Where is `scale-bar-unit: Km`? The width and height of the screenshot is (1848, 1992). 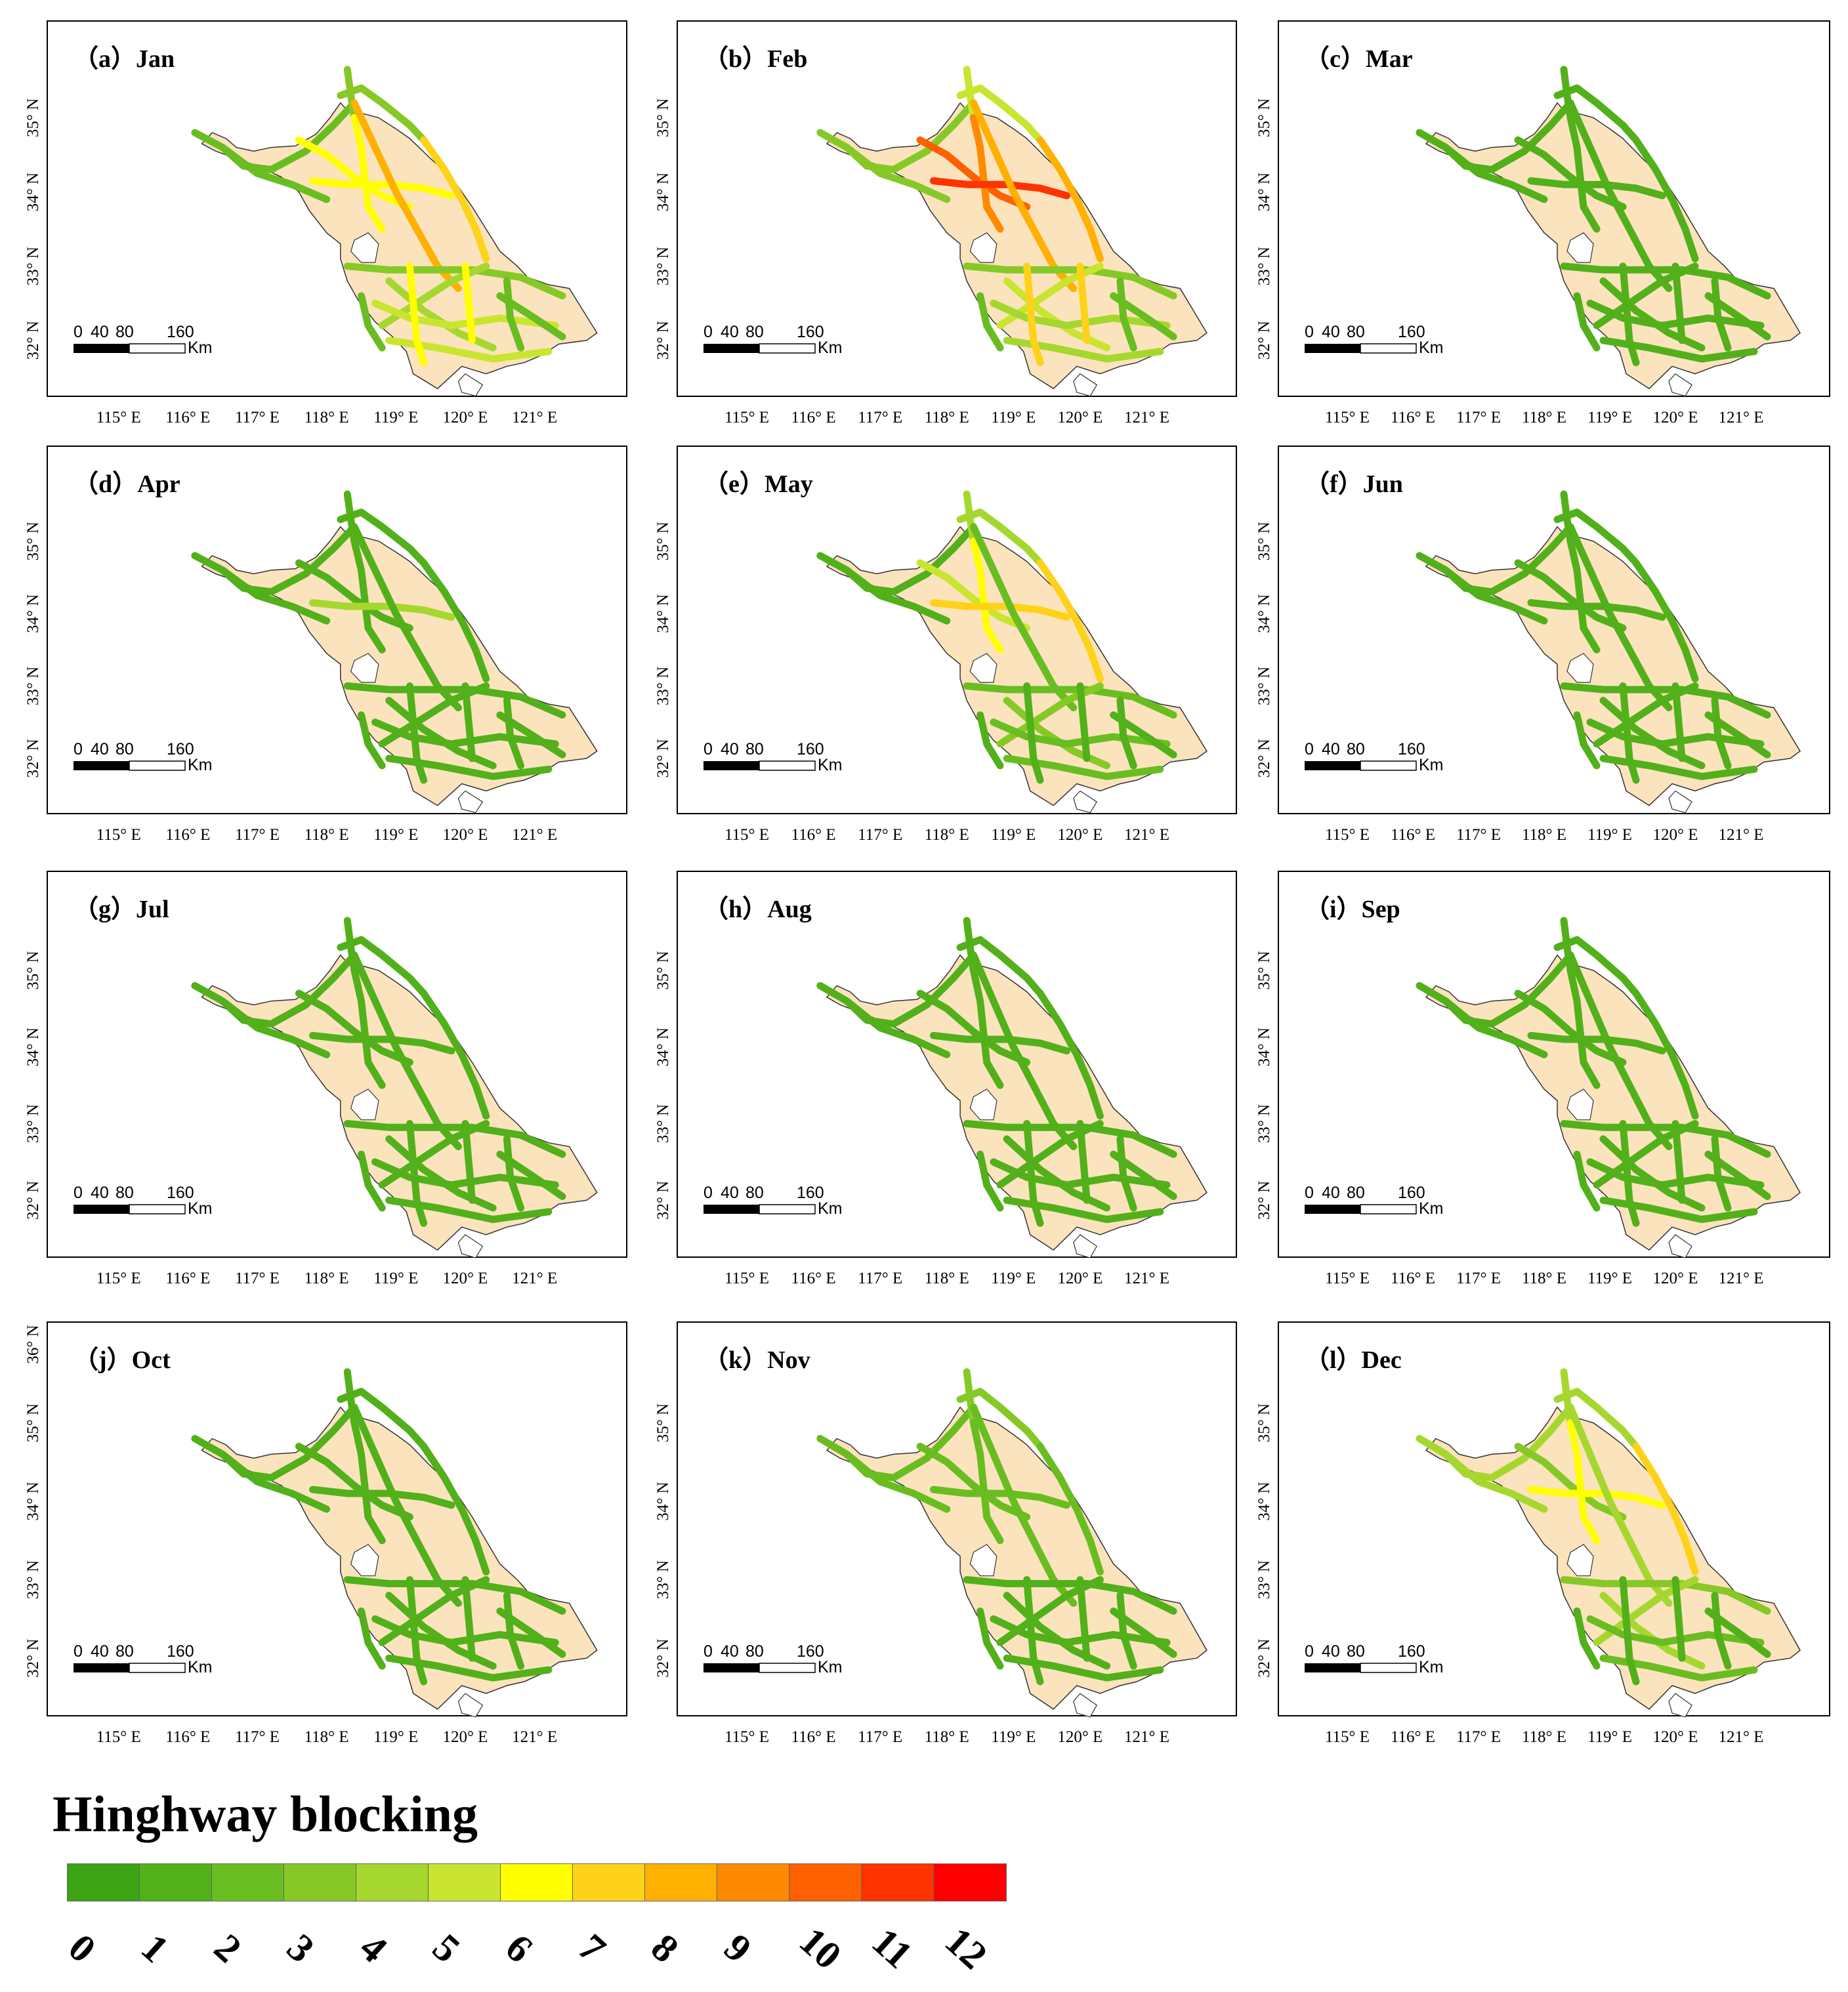
scale-bar-unit: Km is located at coordinates (830, 765).